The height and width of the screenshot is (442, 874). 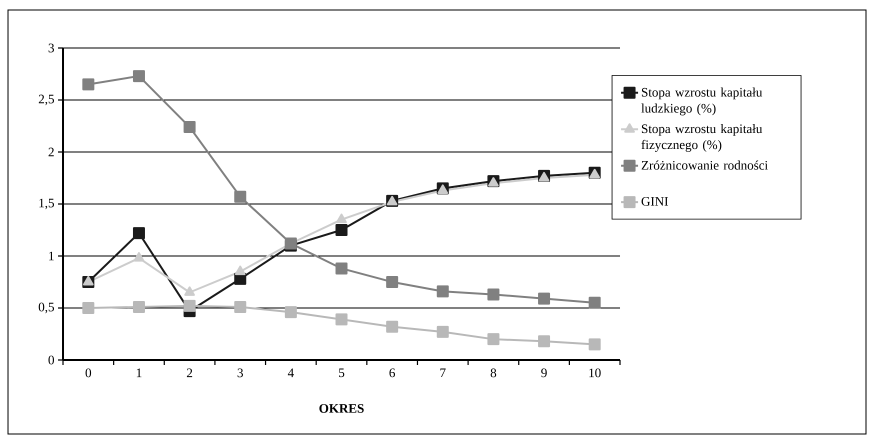 I want to click on x-tick-label: 9, so click(x=544, y=373).